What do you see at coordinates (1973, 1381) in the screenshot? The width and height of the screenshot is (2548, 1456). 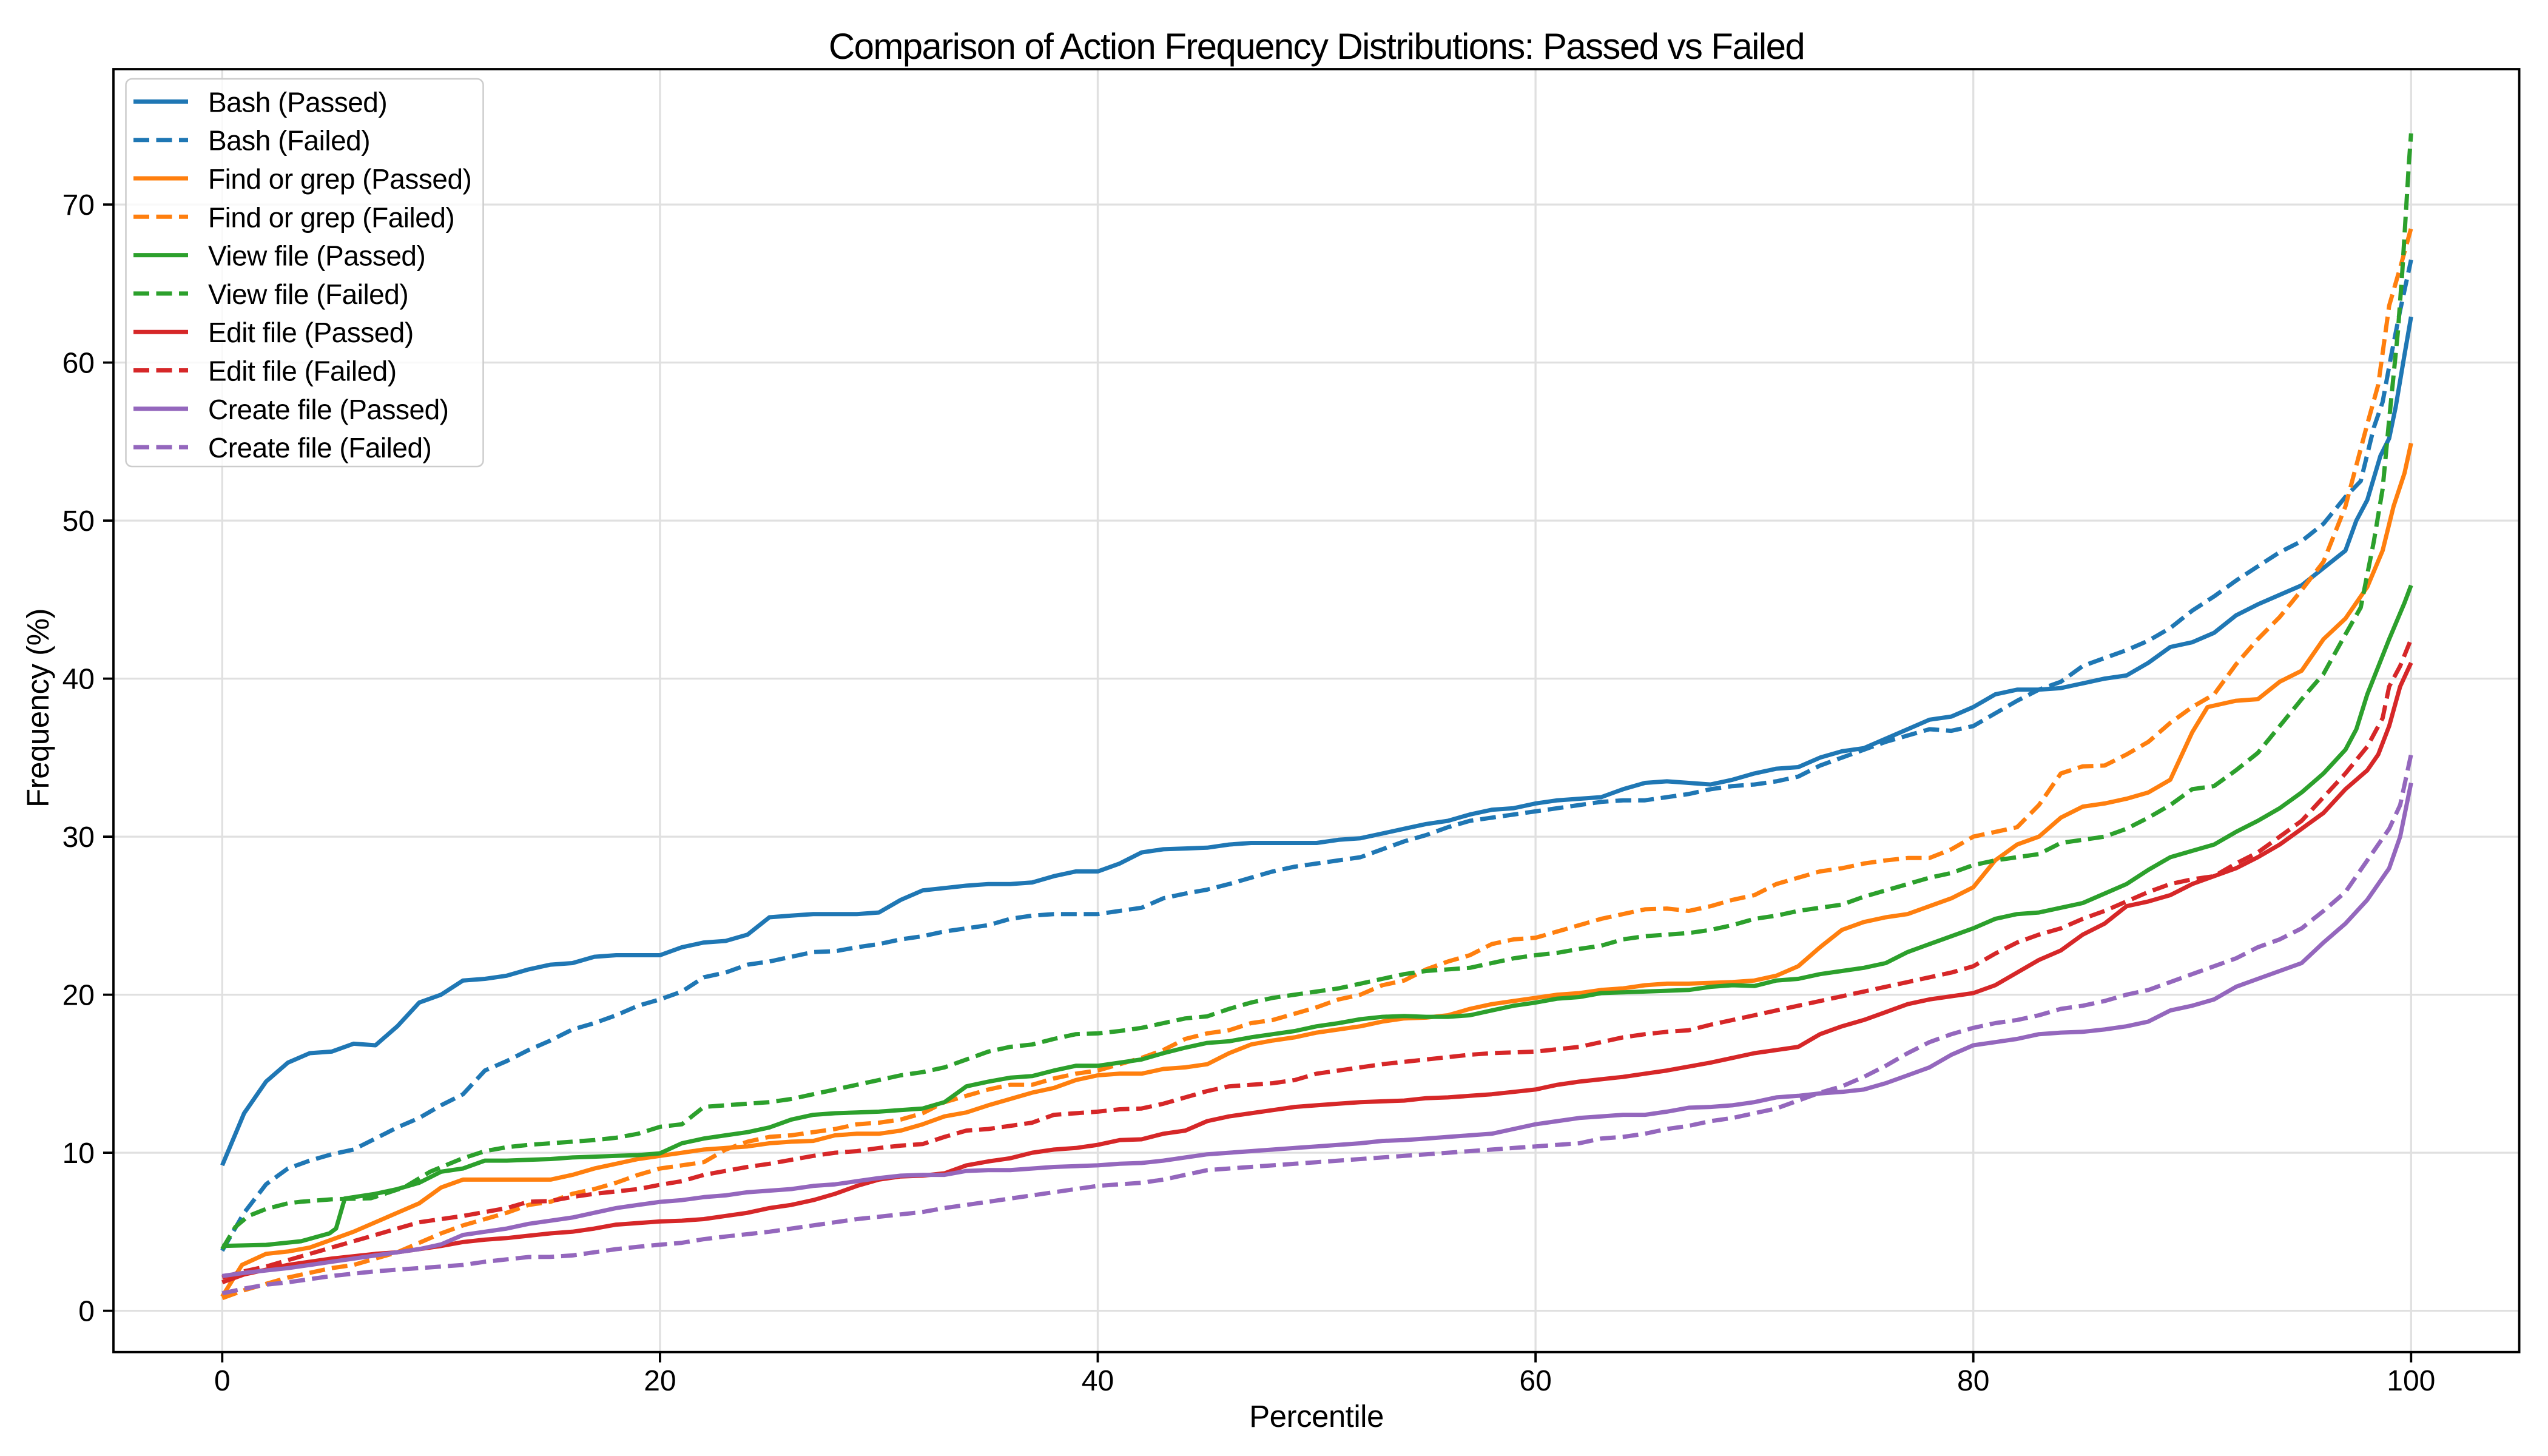 I see `svg-text: 80` at bounding box center [1973, 1381].